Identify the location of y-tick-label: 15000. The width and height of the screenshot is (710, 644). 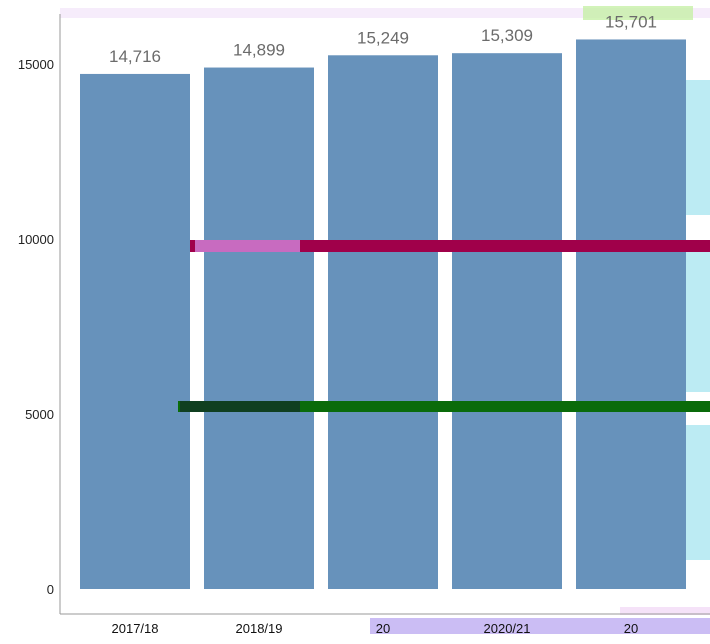
(36, 64).